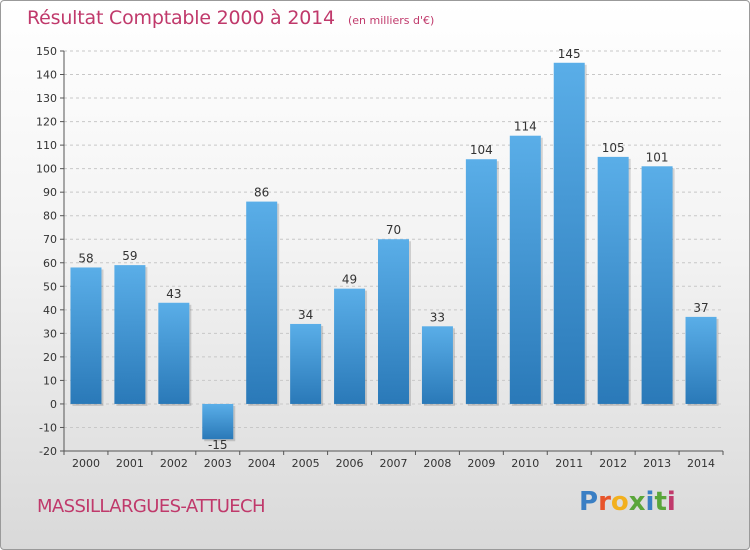 This screenshot has height=550, width=750. What do you see at coordinates (569, 463) in the screenshot?
I see `x-tick-label: 2011` at bounding box center [569, 463].